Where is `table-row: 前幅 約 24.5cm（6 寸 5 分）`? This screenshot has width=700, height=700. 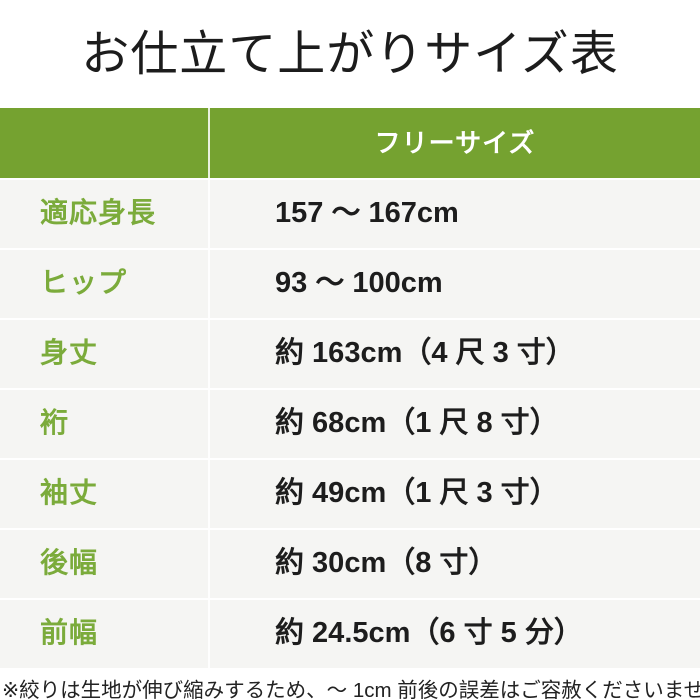 table-row: 前幅 約 24.5cm（6 寸 5 分） is located at coordinates (350, 633).